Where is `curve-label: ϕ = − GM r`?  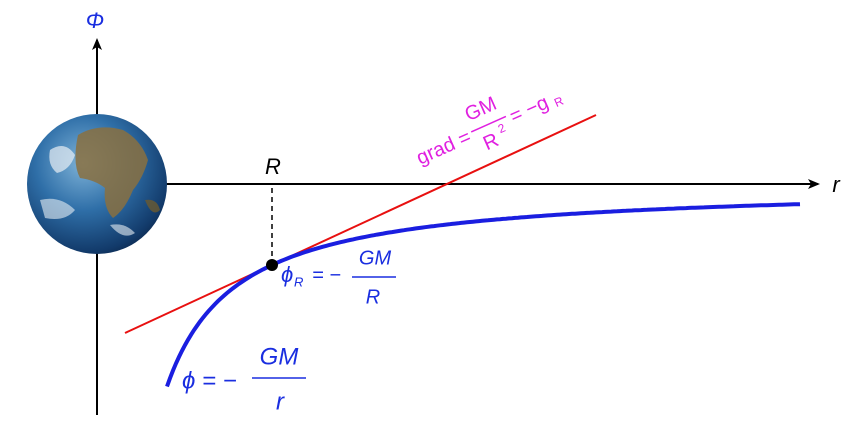
curve-label: ϕ = − GM r is located at coordinates (244, 379).